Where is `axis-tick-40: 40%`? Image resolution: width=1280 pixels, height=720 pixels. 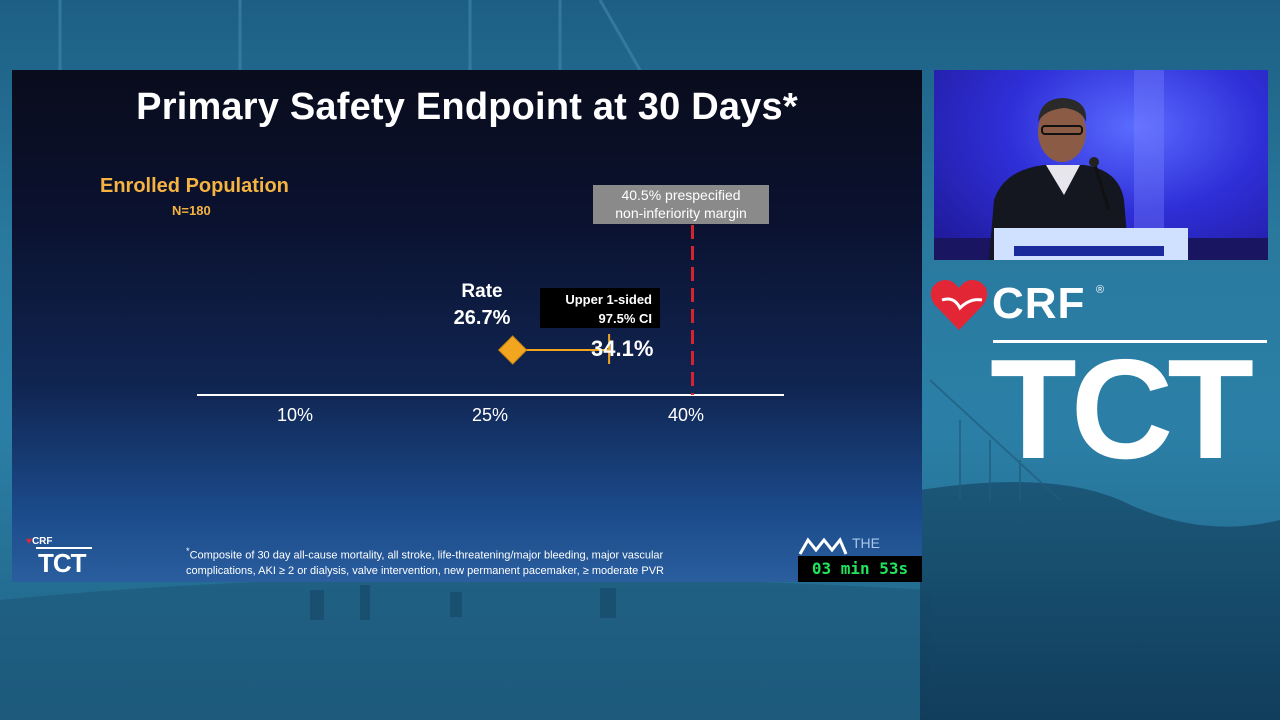
axis-tick-40: 40% is located at coordinates (686, 415).